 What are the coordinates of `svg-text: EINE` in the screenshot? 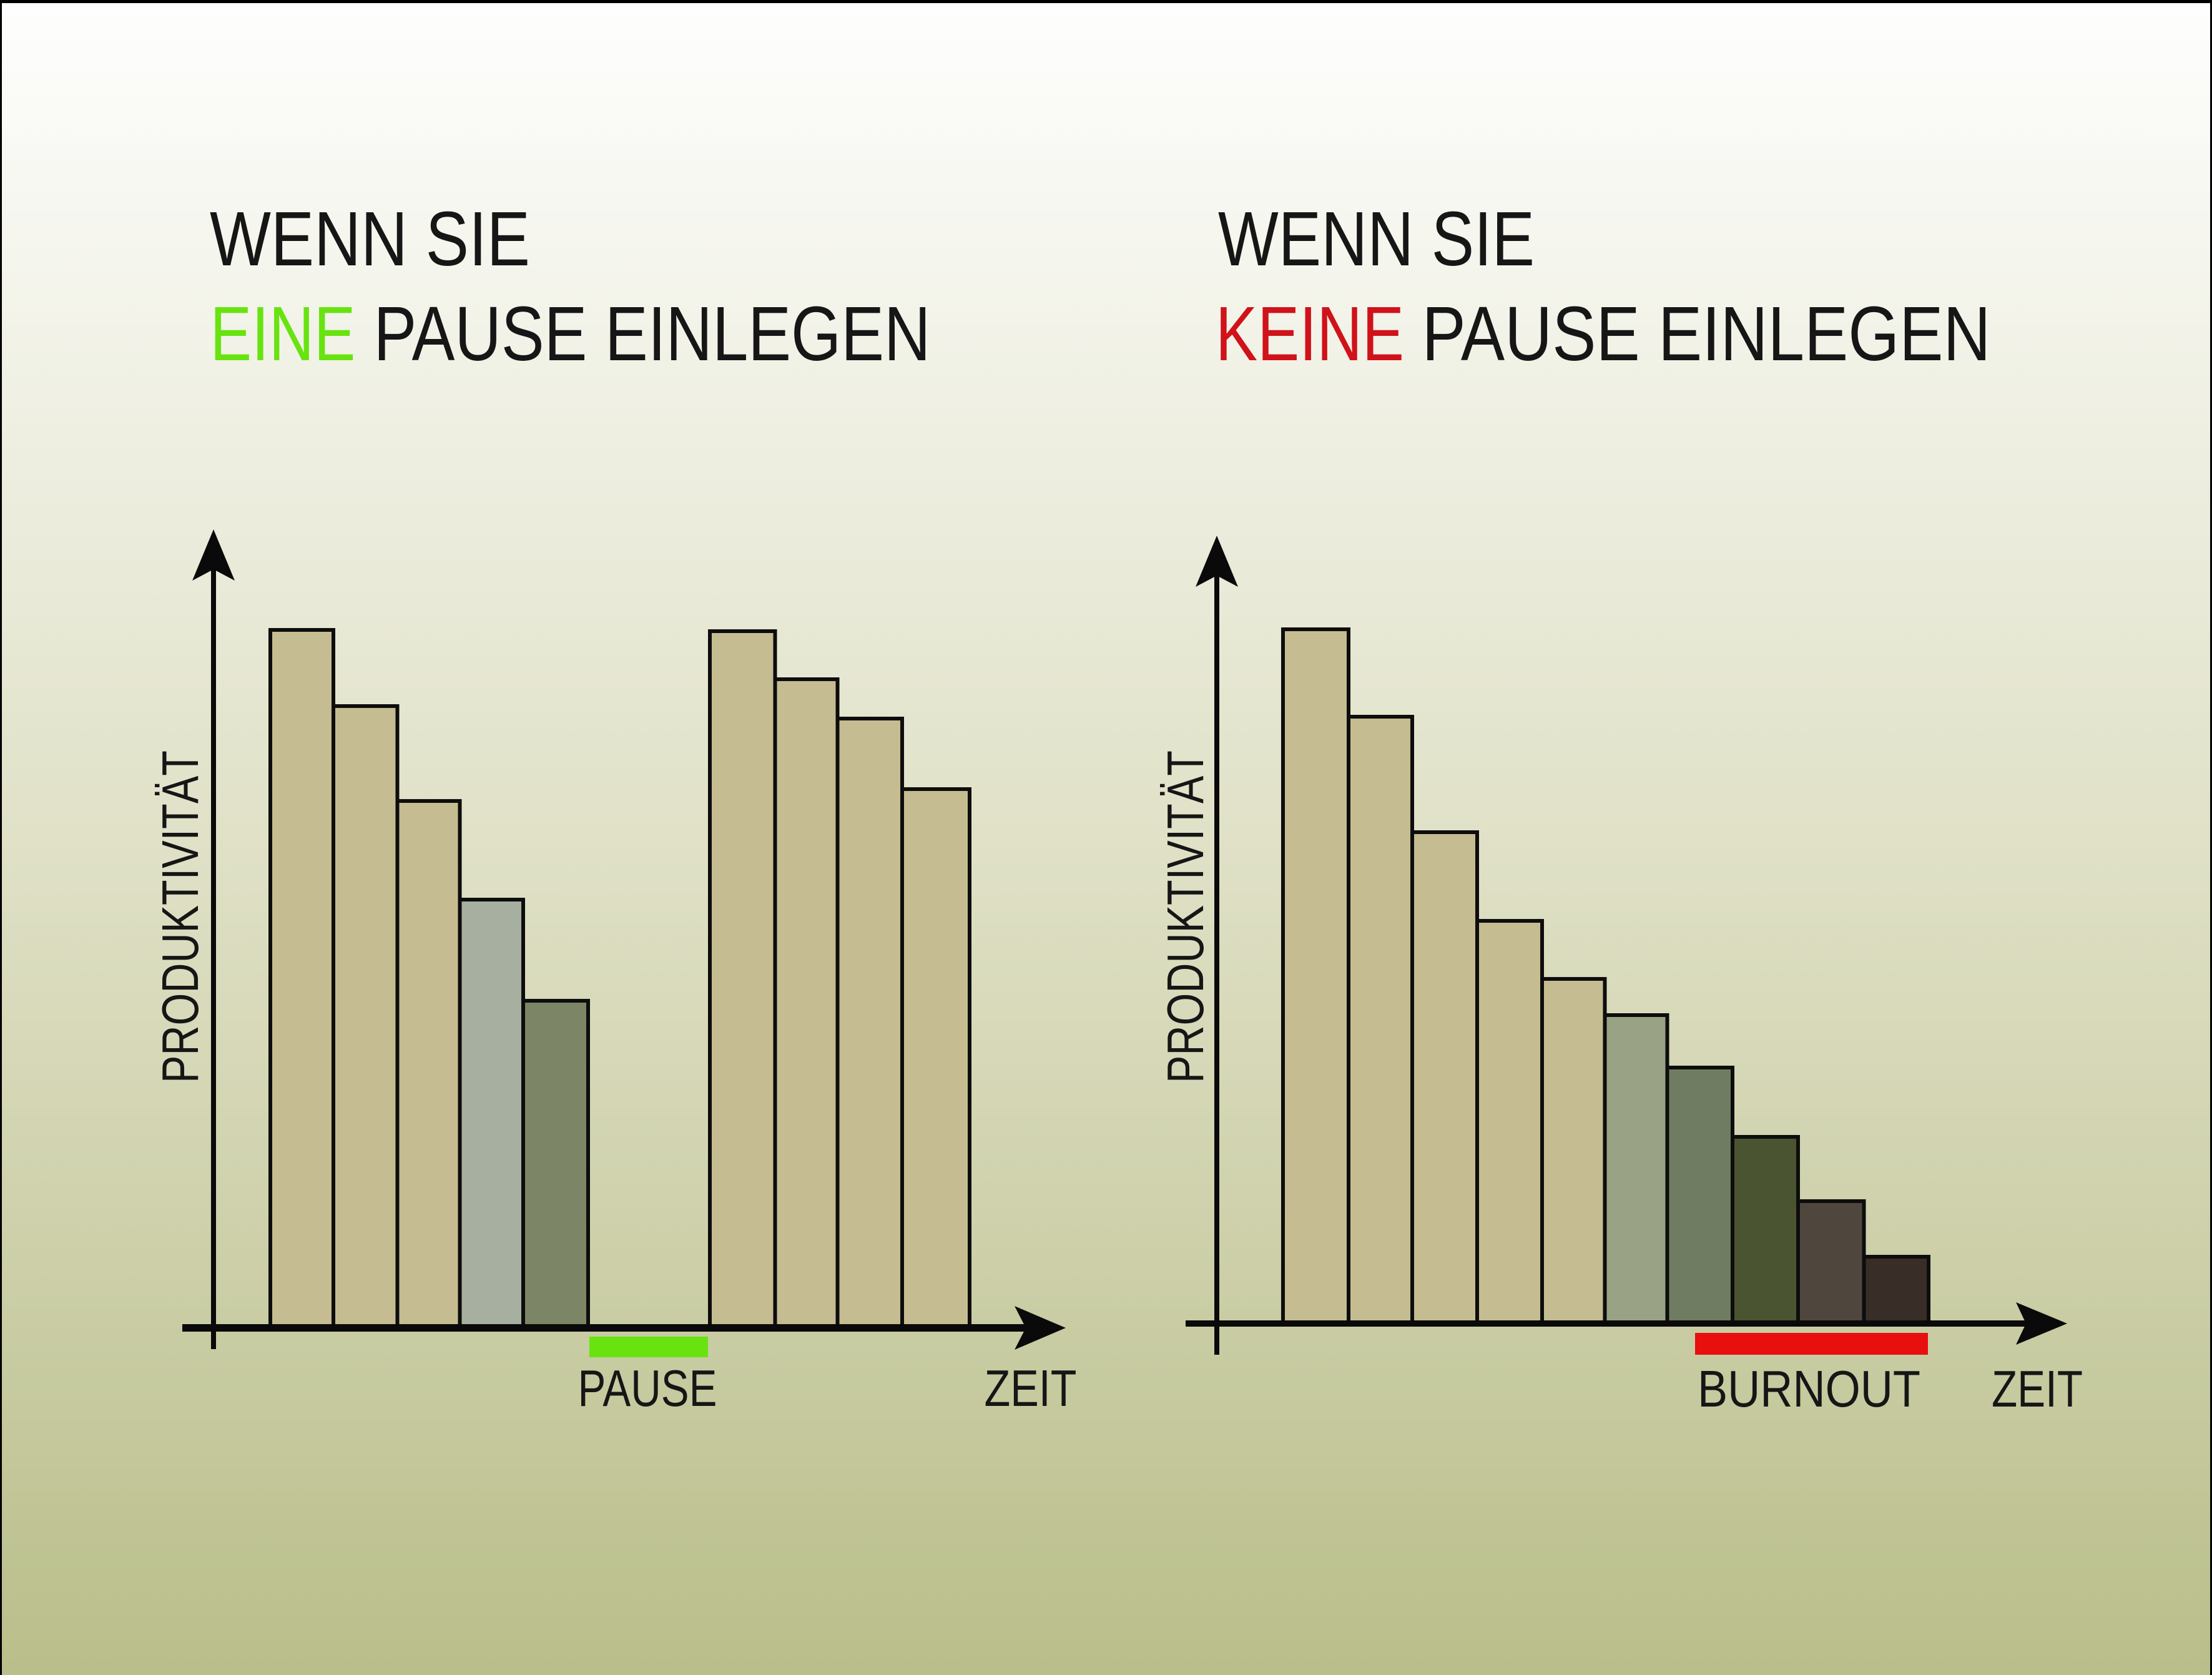 It's located at (283, 334).